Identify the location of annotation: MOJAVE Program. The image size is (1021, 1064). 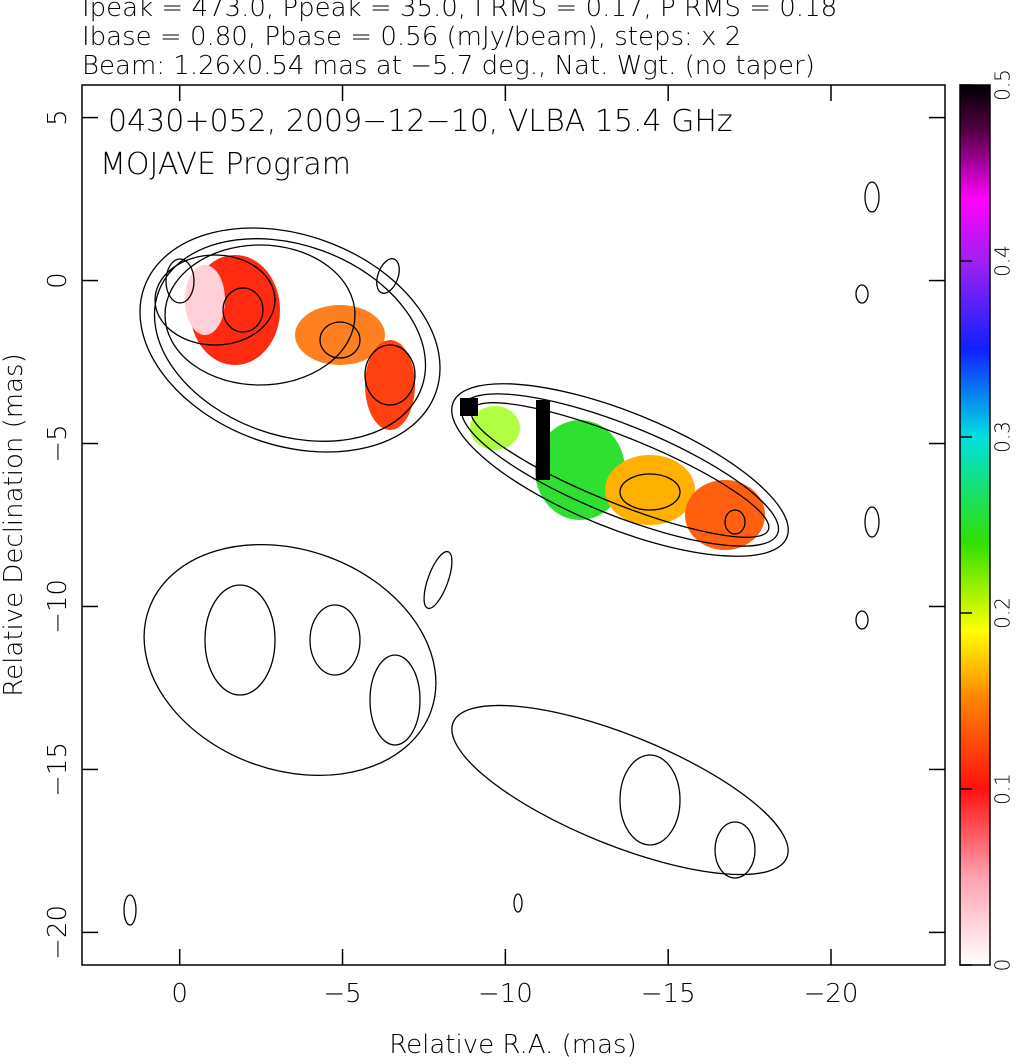
(225, 164).